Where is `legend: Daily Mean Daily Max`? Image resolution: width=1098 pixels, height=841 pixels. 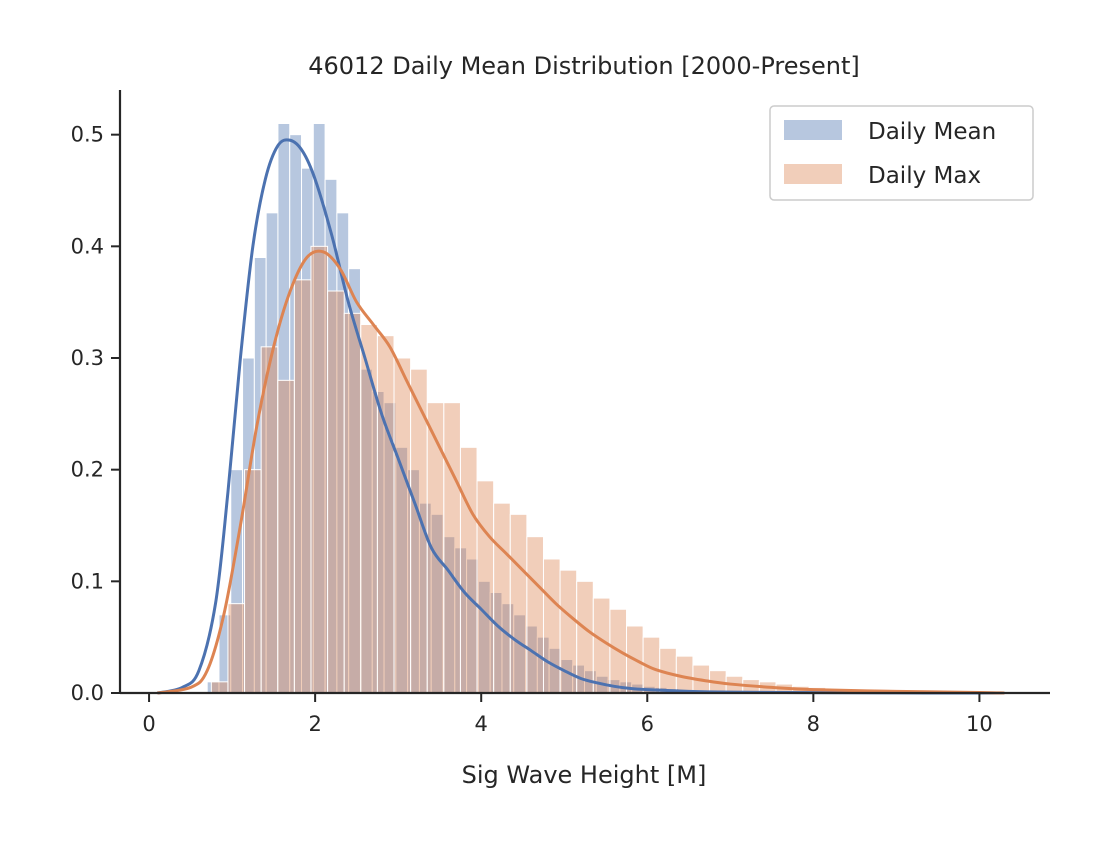 legend: Daily Mean Daily Max is located at coordinates (901, 153).